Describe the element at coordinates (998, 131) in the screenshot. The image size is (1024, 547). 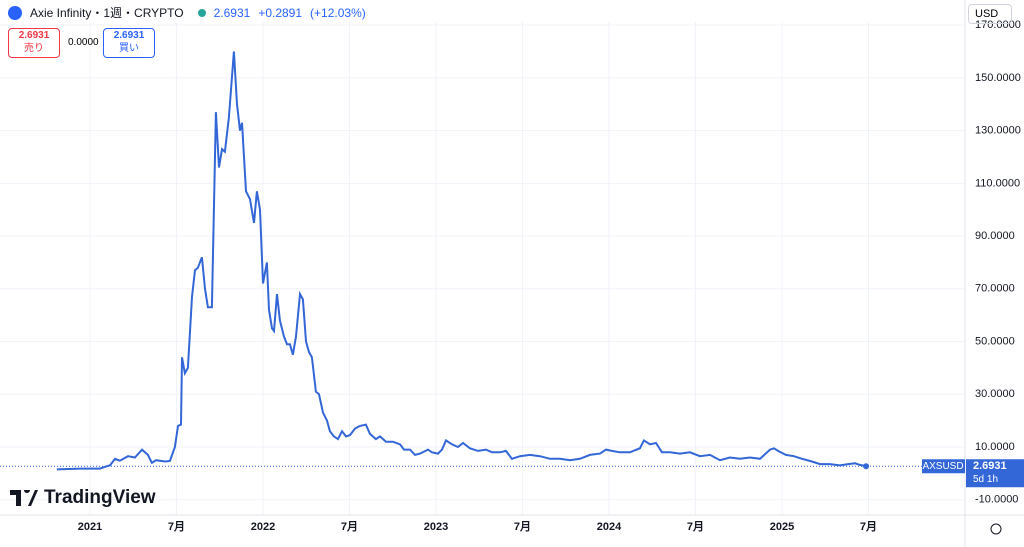
I see `y-tick-label: 130.0000` at that location.